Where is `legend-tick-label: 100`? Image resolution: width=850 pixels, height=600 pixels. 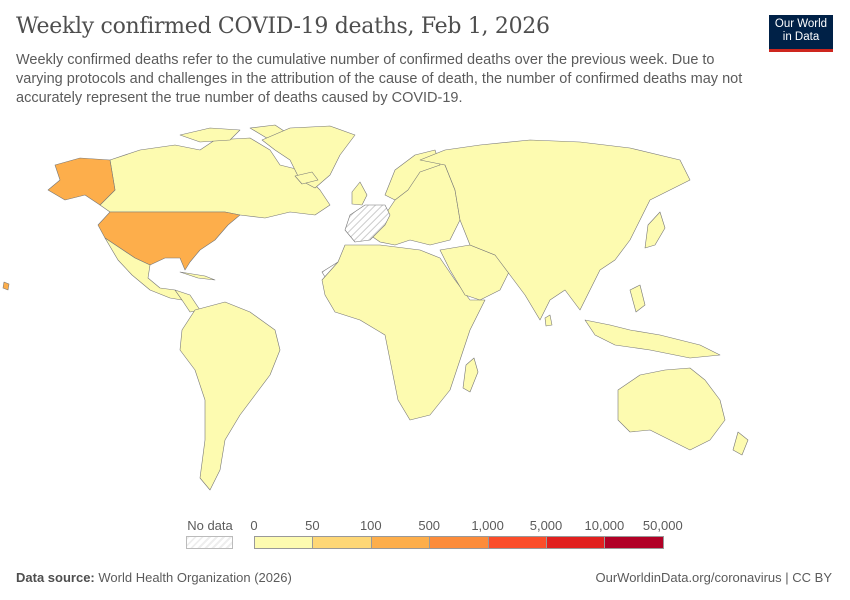 legend-tick-label: 100 is located at coordinates (370, 525).